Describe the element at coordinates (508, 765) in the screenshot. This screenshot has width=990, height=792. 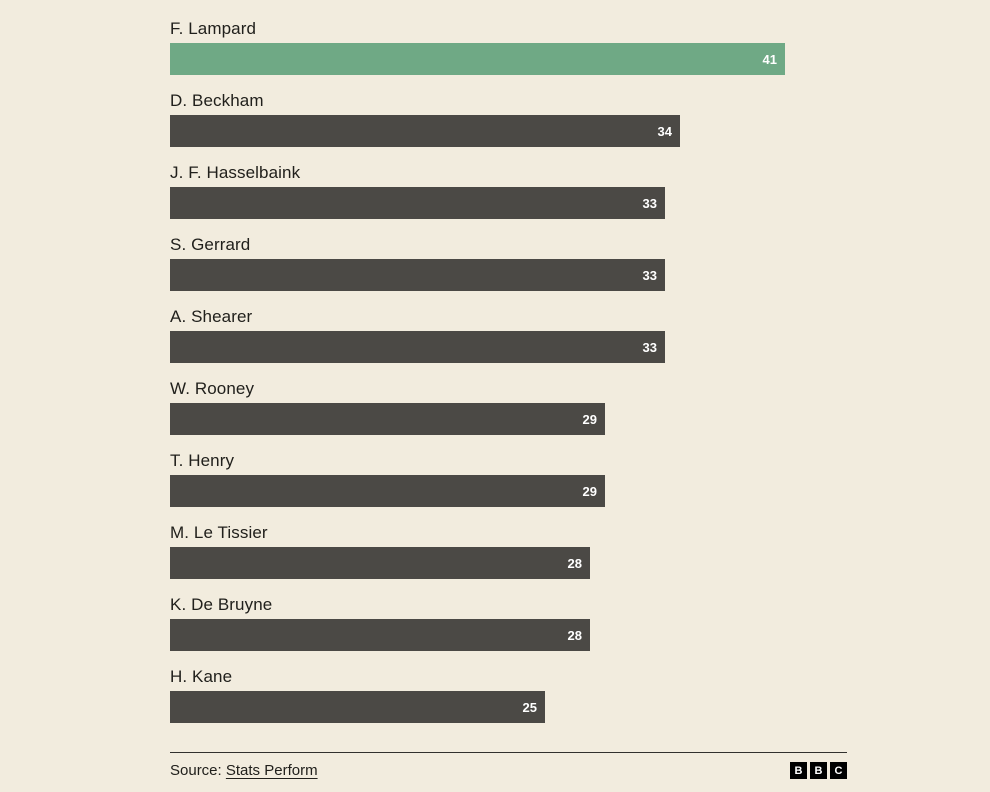
I see `chart-footer: Source: Stats Perform B B C` at that location.